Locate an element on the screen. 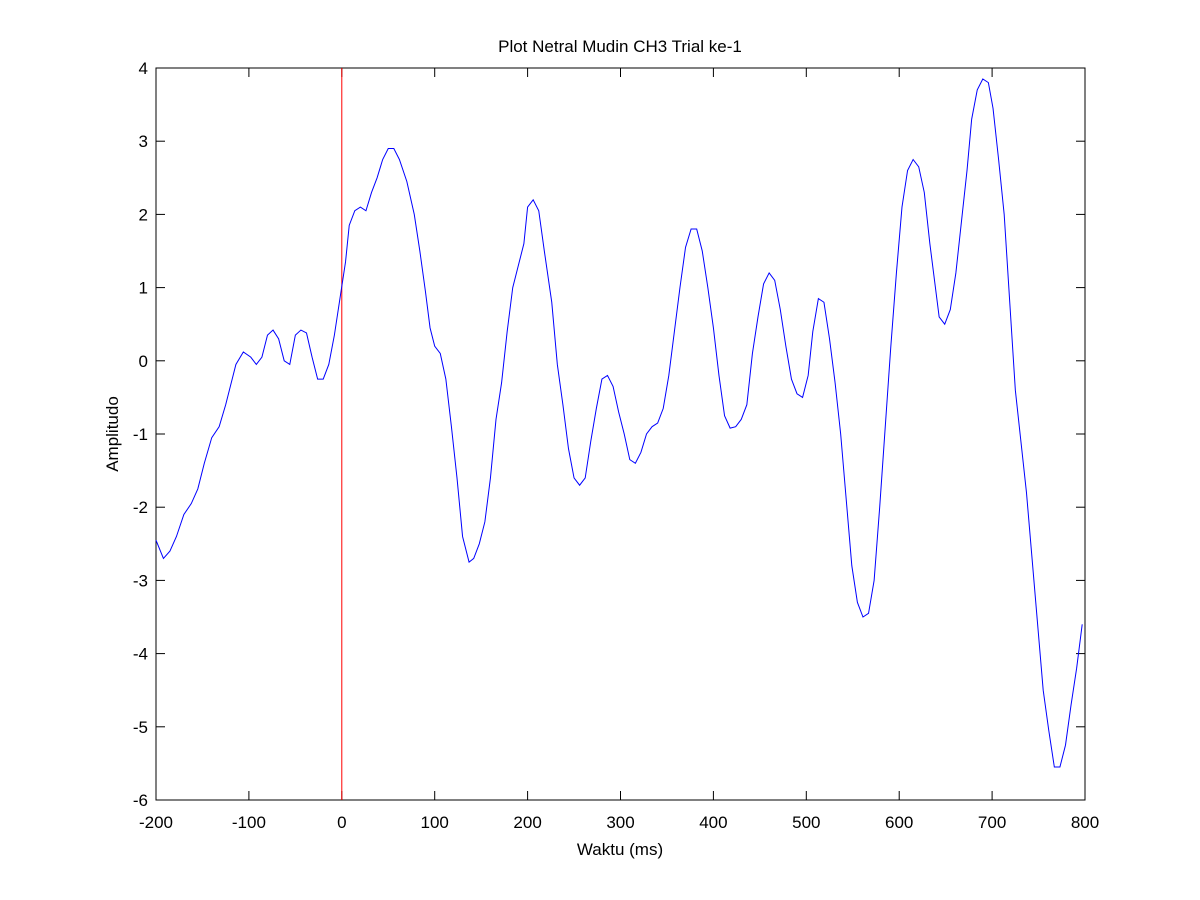 The width and height of the screenshot is (1200, 900). y-tick-label: 3 is located at coordinates (143, 141).